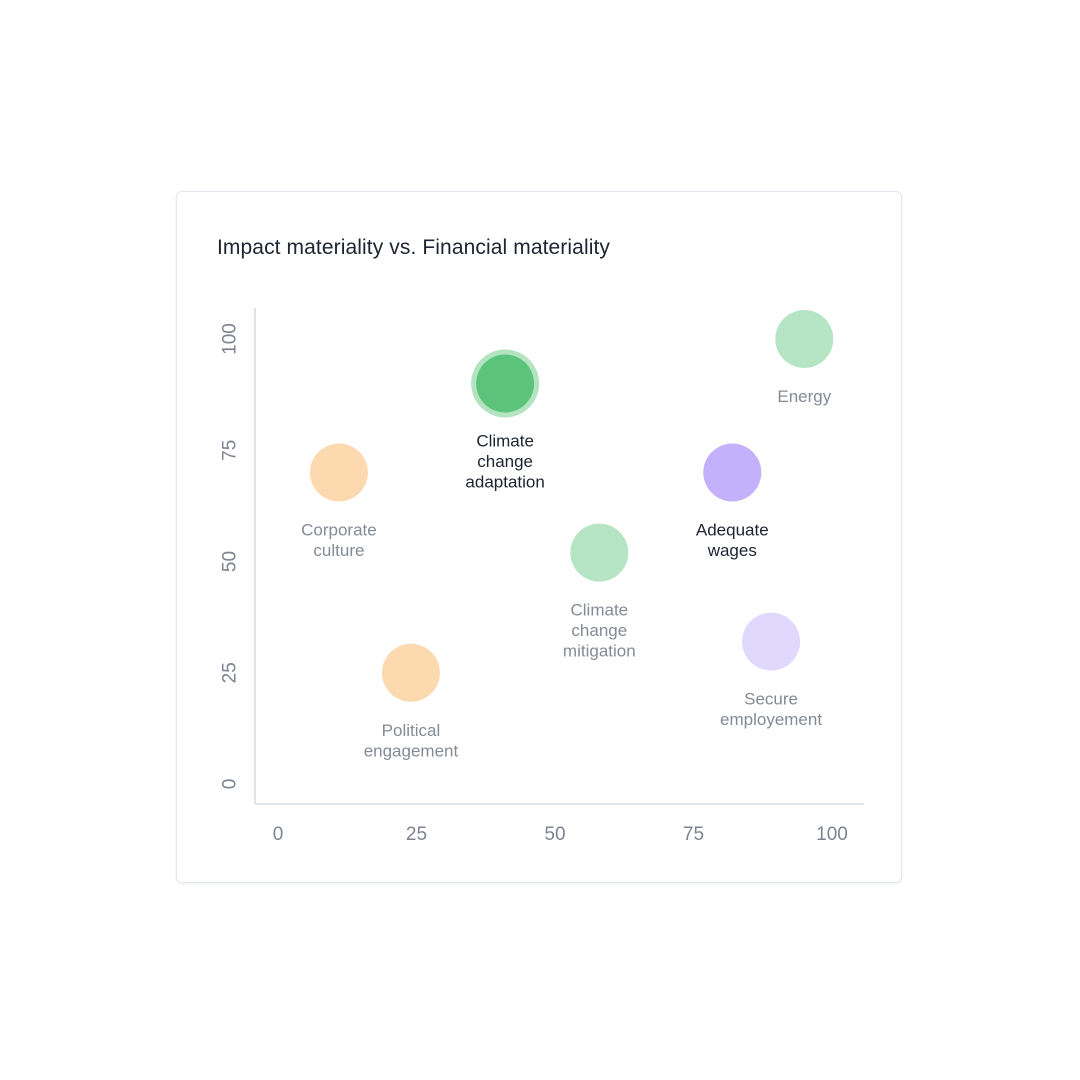 The height and width of the screenshot is (1080, 1080). I want to click on x-tick-label: 75, so click(693, 834).